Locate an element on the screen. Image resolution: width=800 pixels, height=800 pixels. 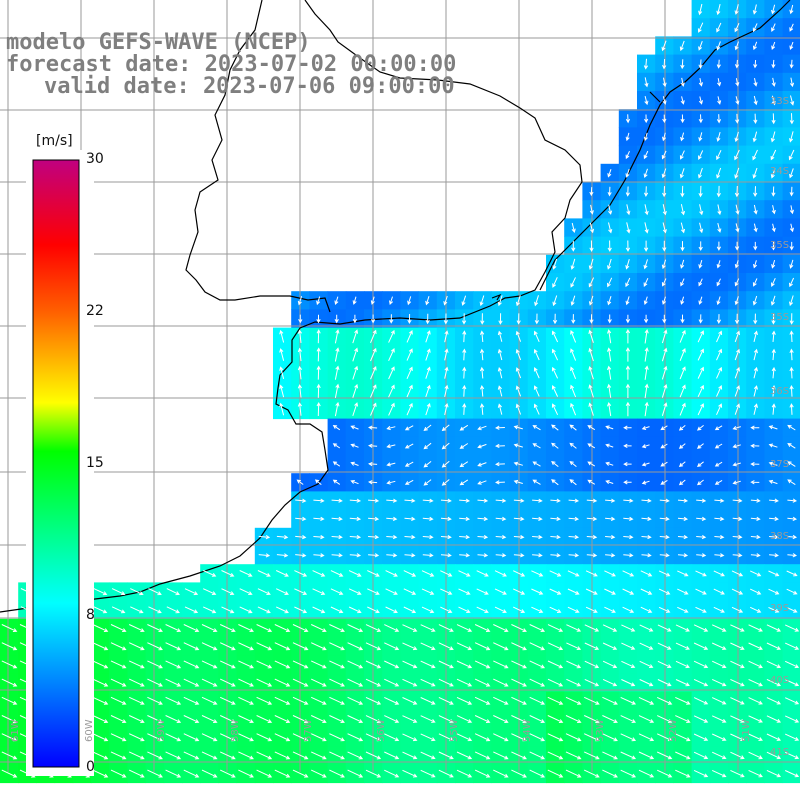
colorbar-tick-30: 30 is located at coordinates (95, 159).